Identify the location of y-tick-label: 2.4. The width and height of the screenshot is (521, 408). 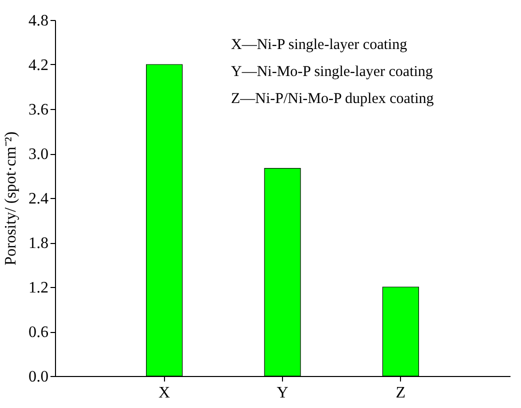
(38, 199).